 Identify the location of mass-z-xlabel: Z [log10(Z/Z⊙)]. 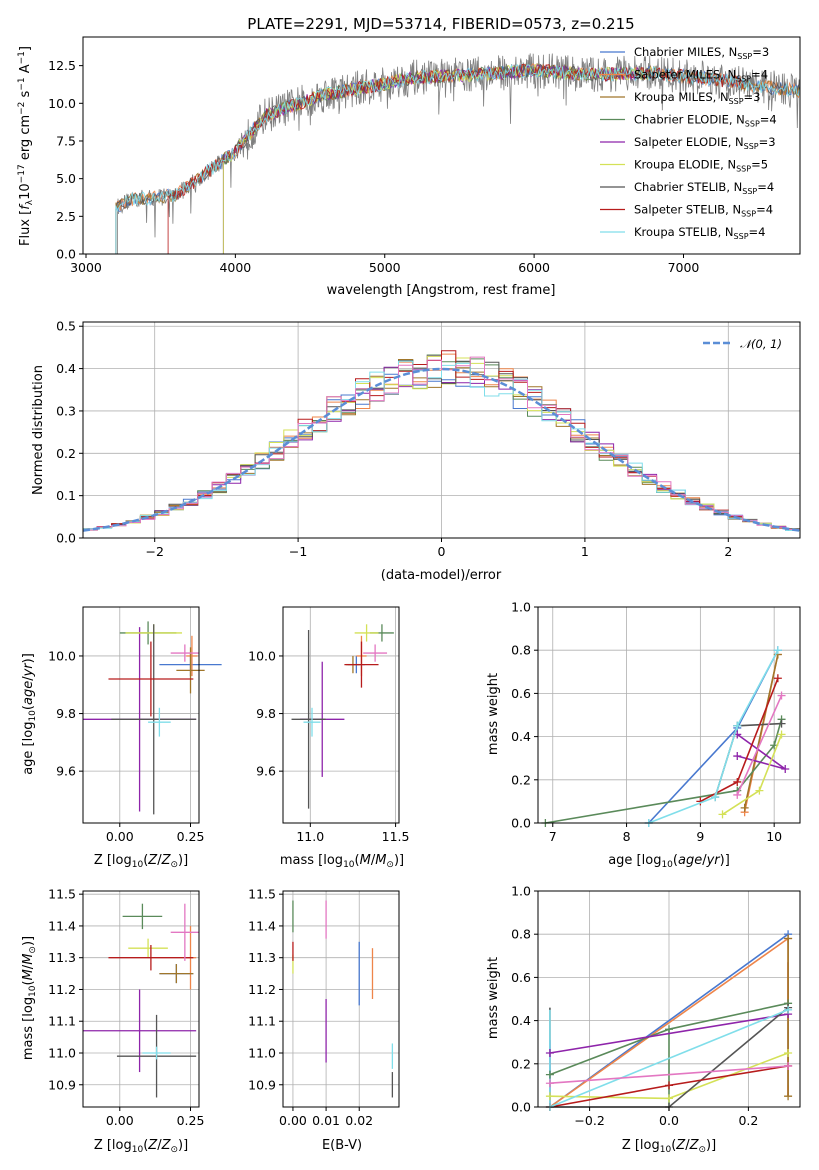
(141, 1146).